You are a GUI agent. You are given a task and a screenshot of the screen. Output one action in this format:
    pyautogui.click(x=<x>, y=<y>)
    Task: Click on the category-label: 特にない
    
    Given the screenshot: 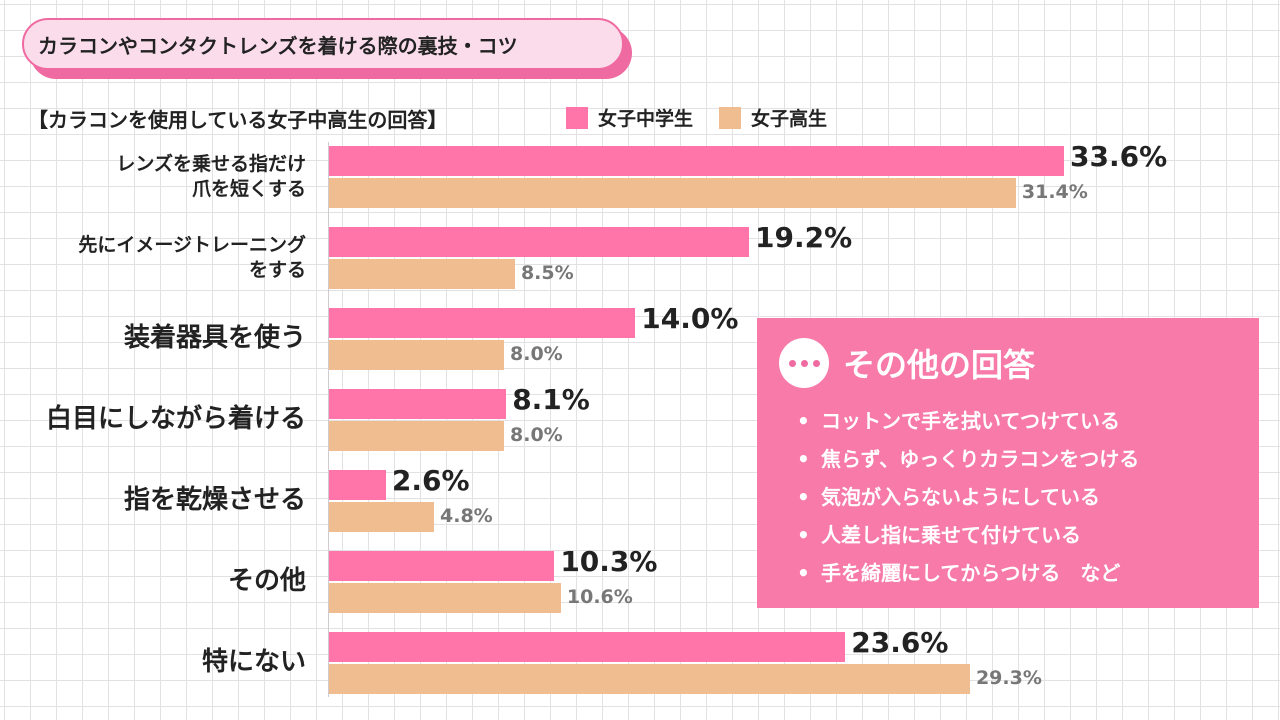 What is the action you would take?
    pyautogui.click(x=253, y=662)
    